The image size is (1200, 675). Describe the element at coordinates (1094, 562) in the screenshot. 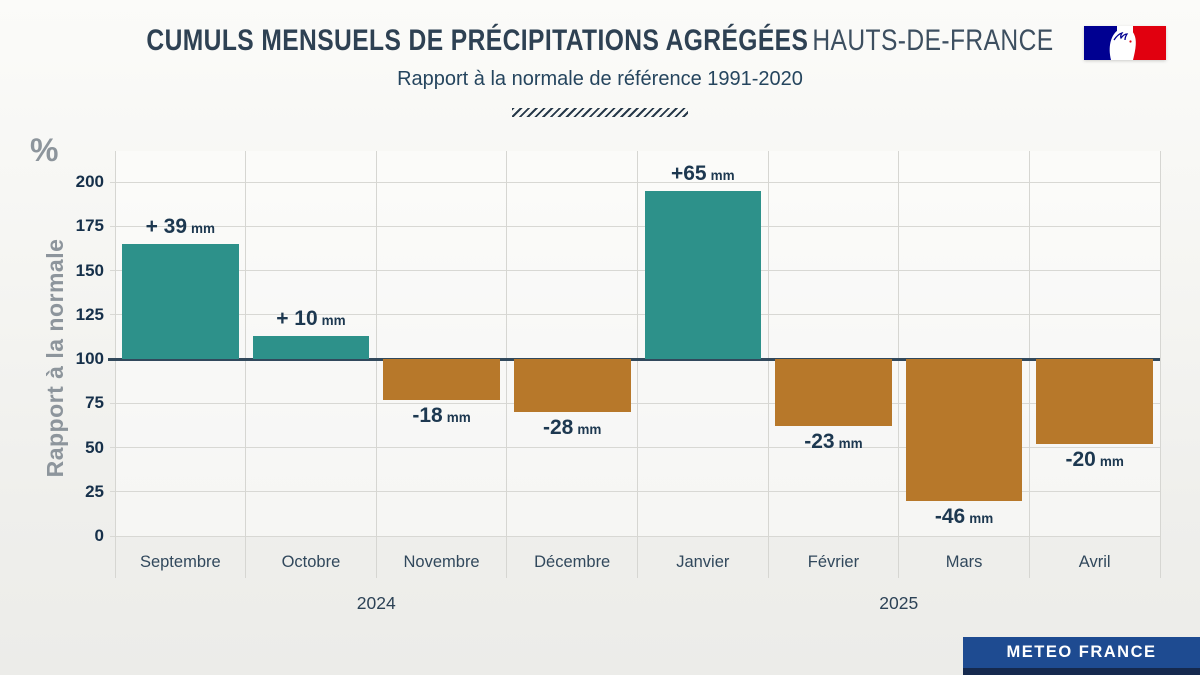

I see `month-label-7: Avril` at that location.